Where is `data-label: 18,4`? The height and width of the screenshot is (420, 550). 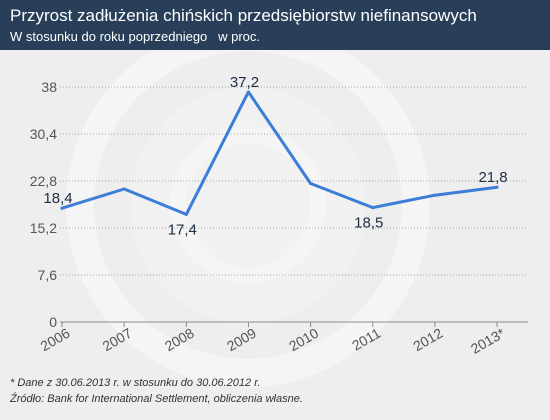
data-label: 18,4 is located at coordinates (57, 198).